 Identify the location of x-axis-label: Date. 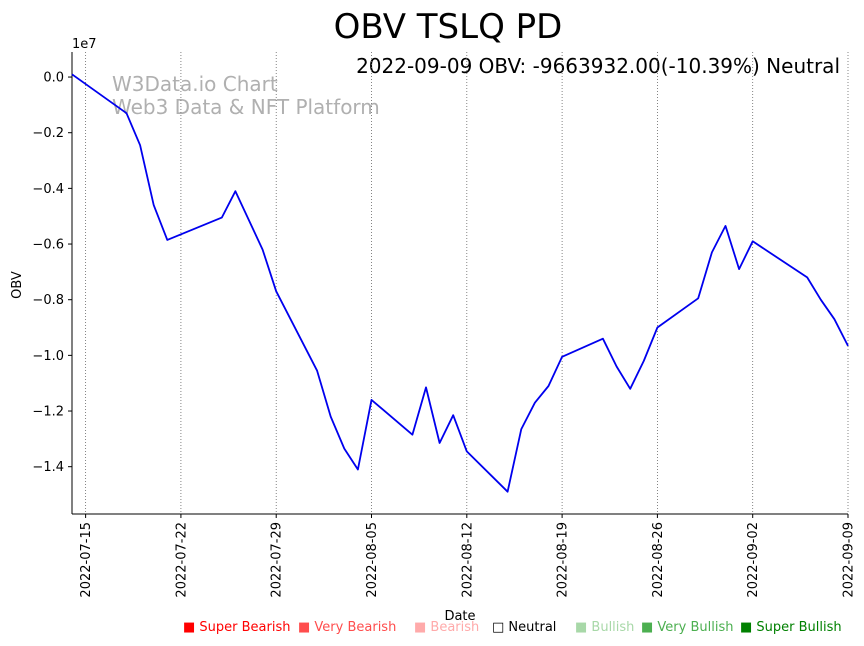
(459, 616).